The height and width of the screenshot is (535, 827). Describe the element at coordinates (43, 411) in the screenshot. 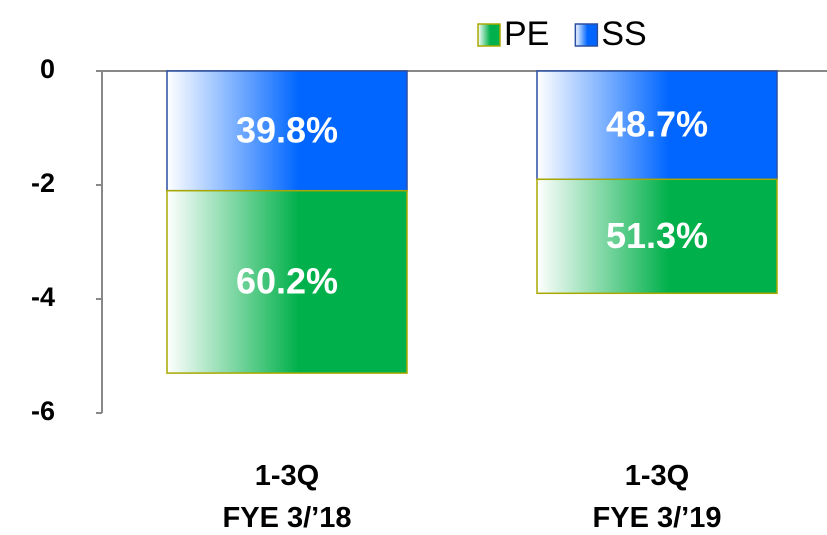

I see `y-tick-label: -6` at that location.